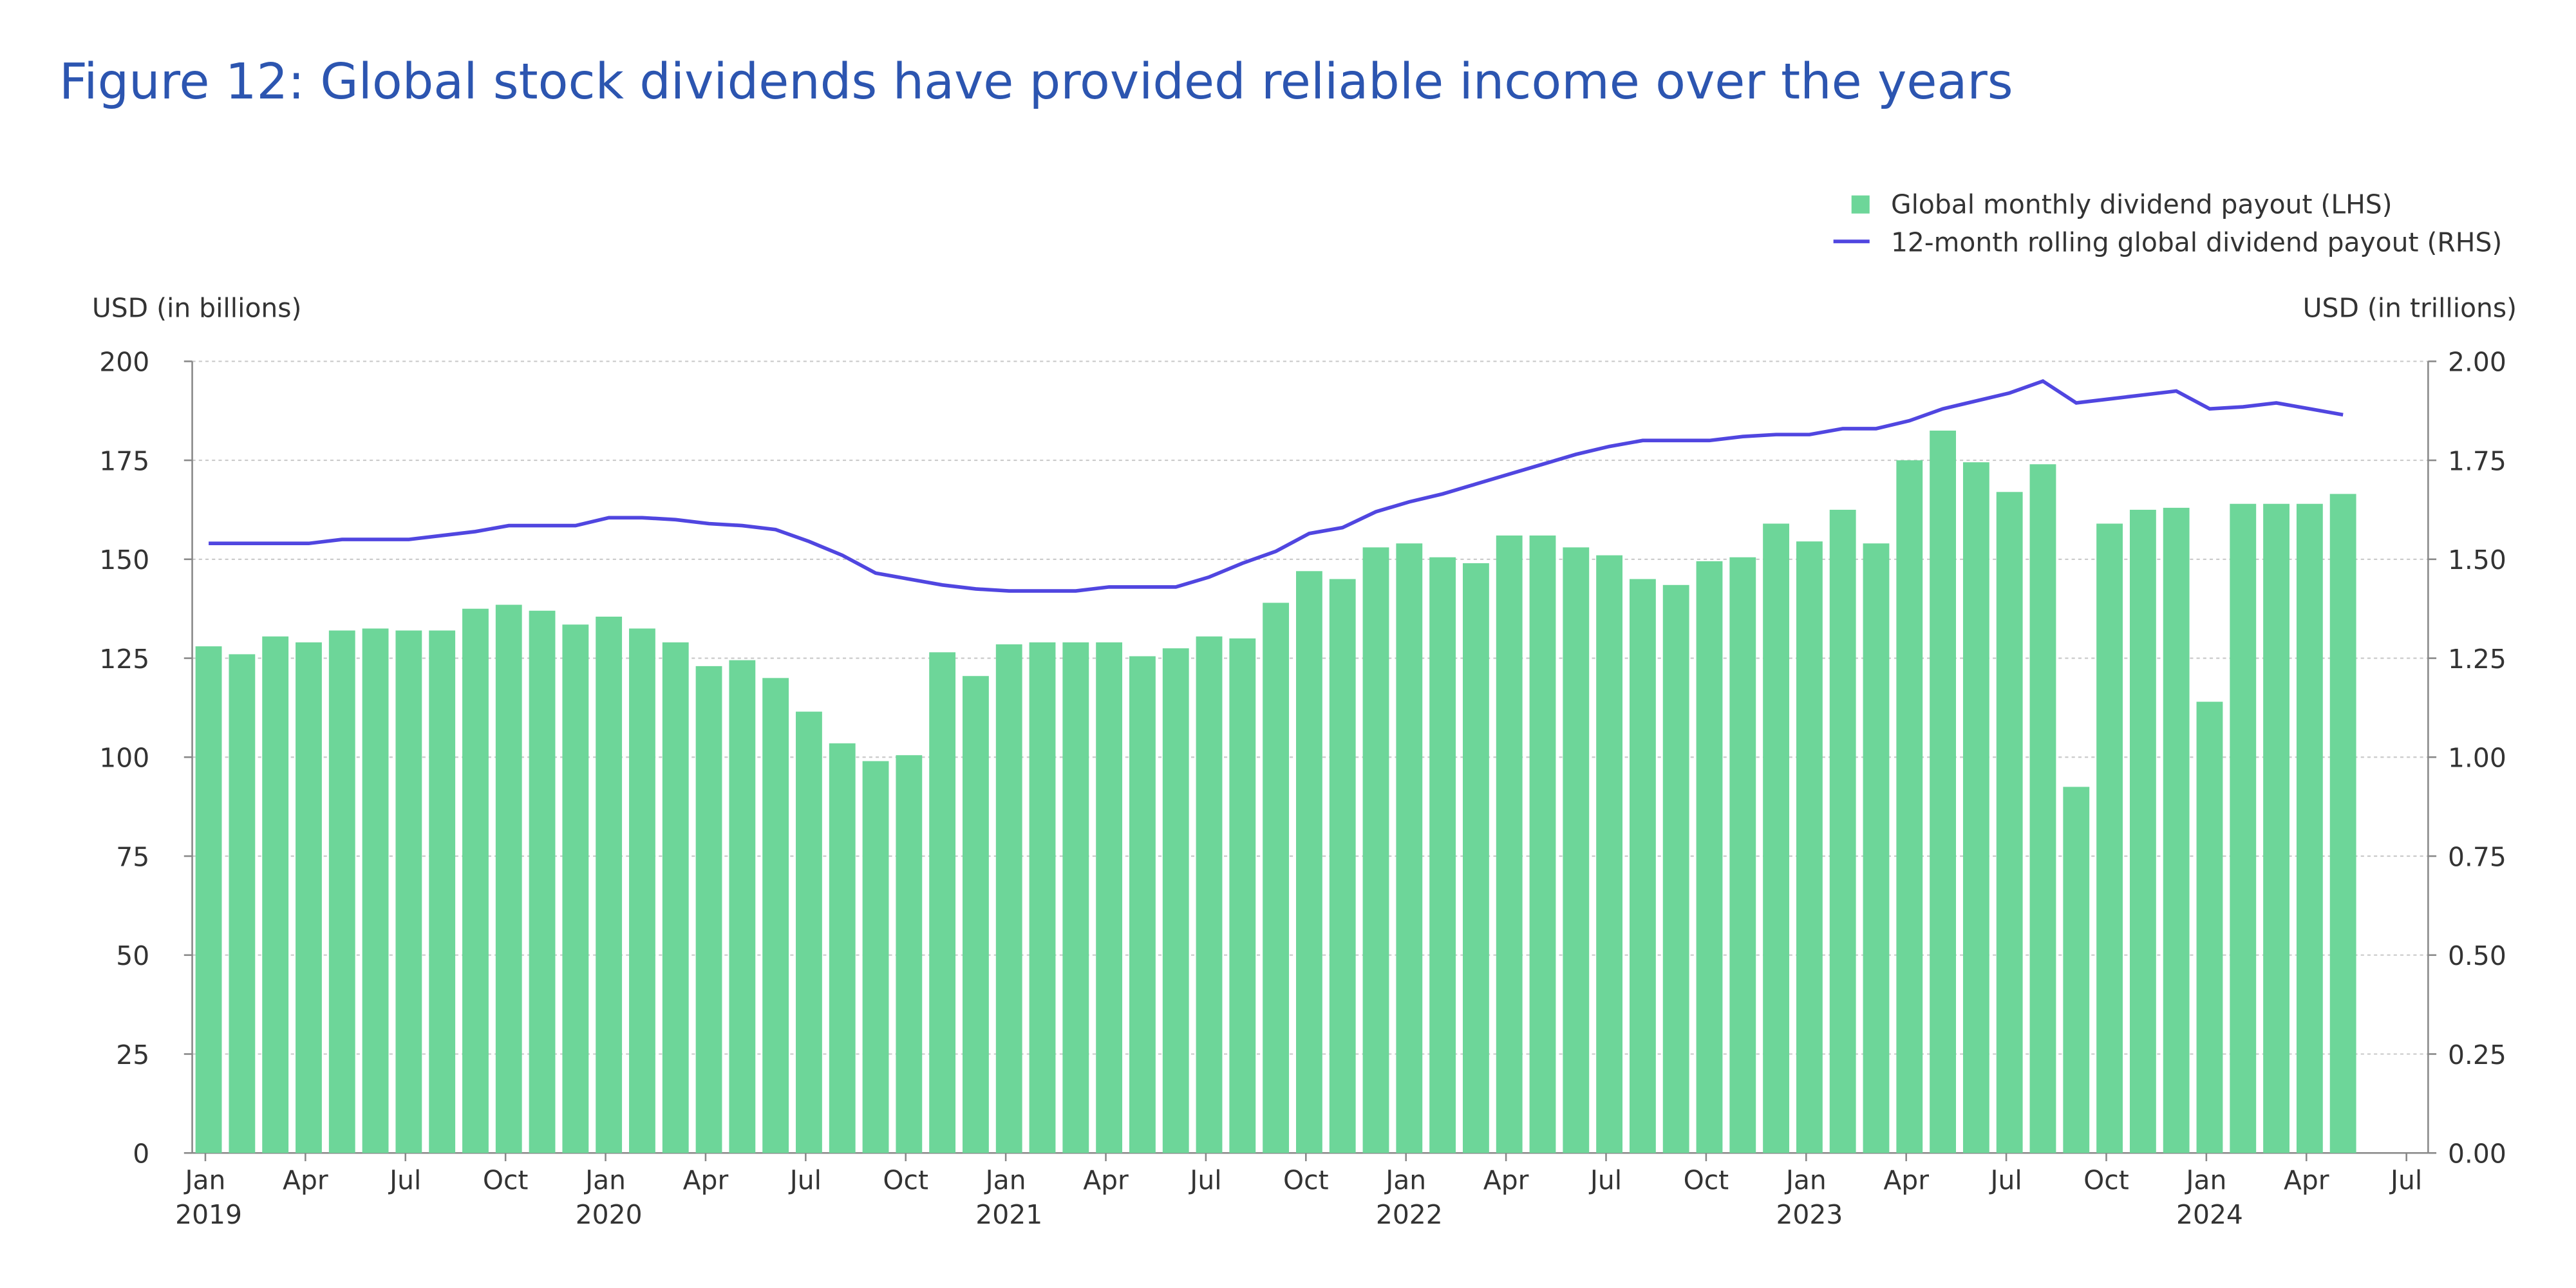 Image resolution: width=2576 pixels, height=1288 pixels. Describe the element at coordinates (124, 758) in the screenshot. I see `y-tick-label: 100` at that location.